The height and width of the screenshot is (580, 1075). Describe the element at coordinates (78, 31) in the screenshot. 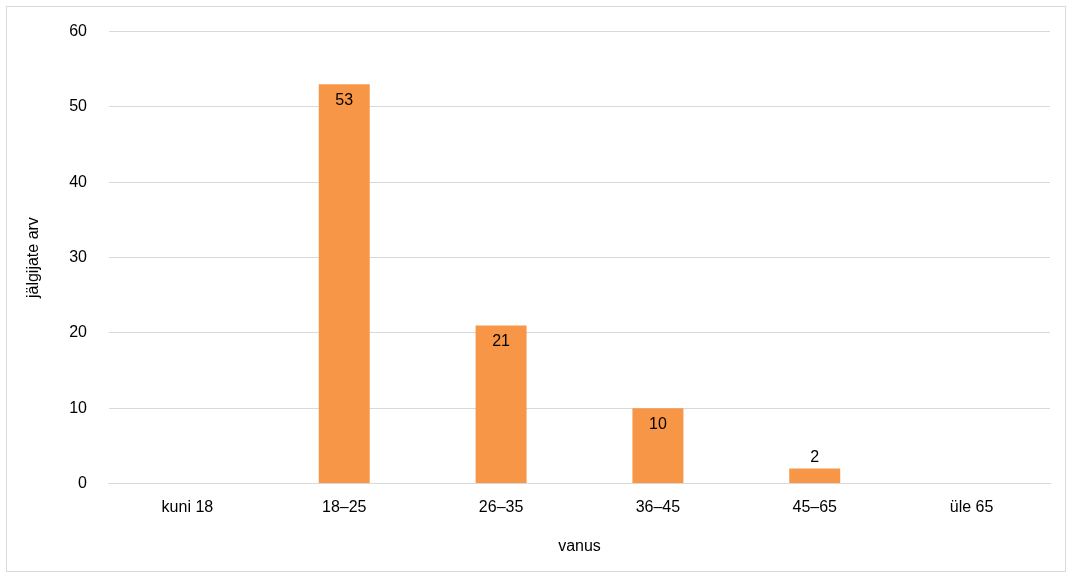

I see `y-tick-label: 60` at that location.